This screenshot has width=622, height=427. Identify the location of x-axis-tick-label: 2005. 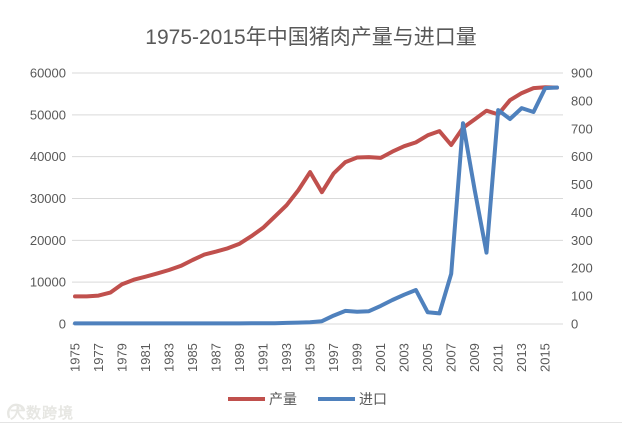
(427, 357).